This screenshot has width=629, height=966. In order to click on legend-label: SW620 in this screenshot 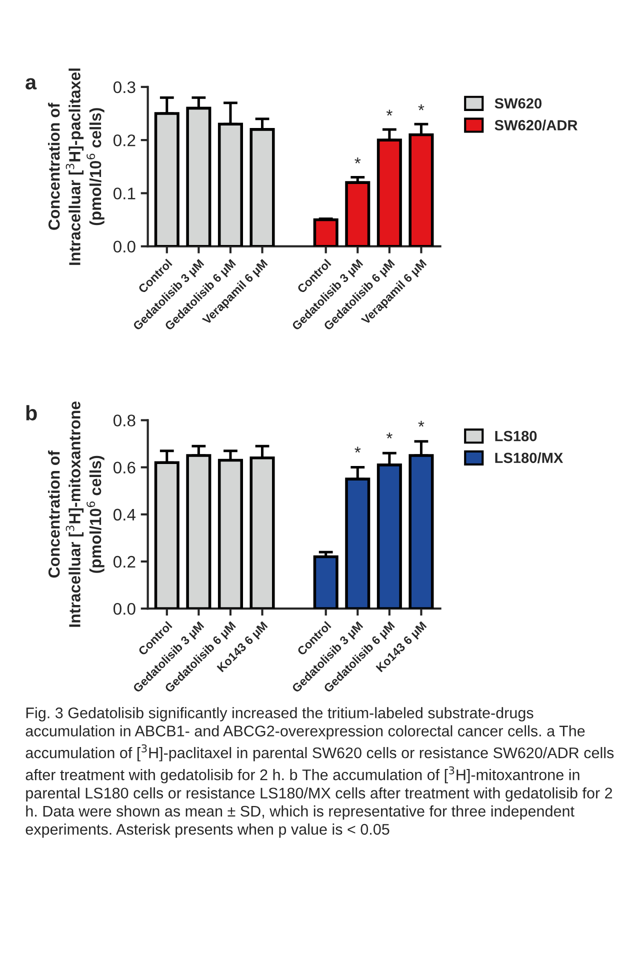, I will do `click(518, 103)`.